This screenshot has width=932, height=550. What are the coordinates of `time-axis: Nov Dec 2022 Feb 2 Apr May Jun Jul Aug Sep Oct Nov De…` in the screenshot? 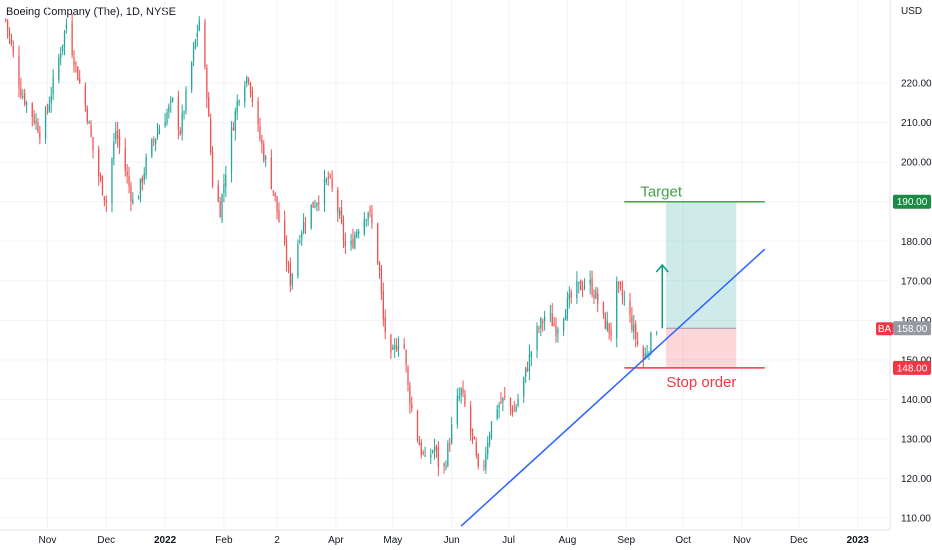 It's located at (454, 540).